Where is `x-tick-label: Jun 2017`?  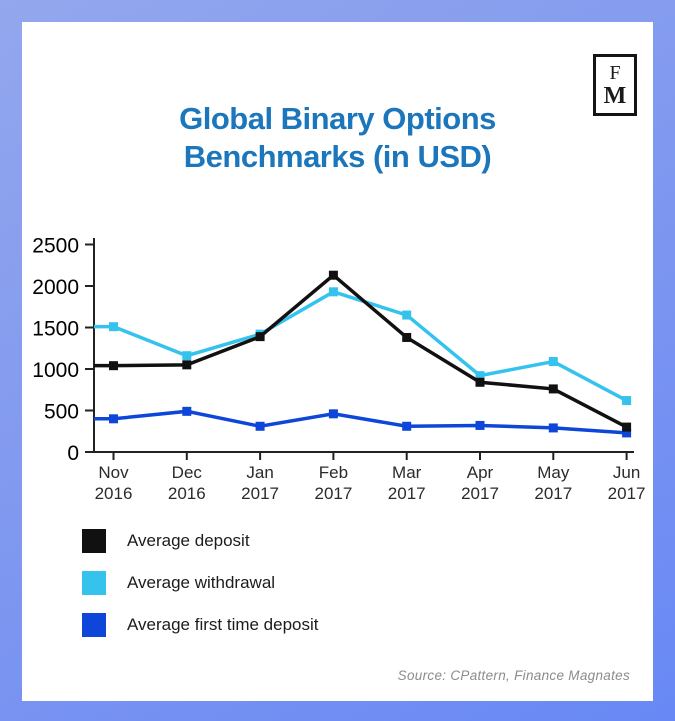 x-tick-label: Jun 2017 is located at coordinates (627, 483).